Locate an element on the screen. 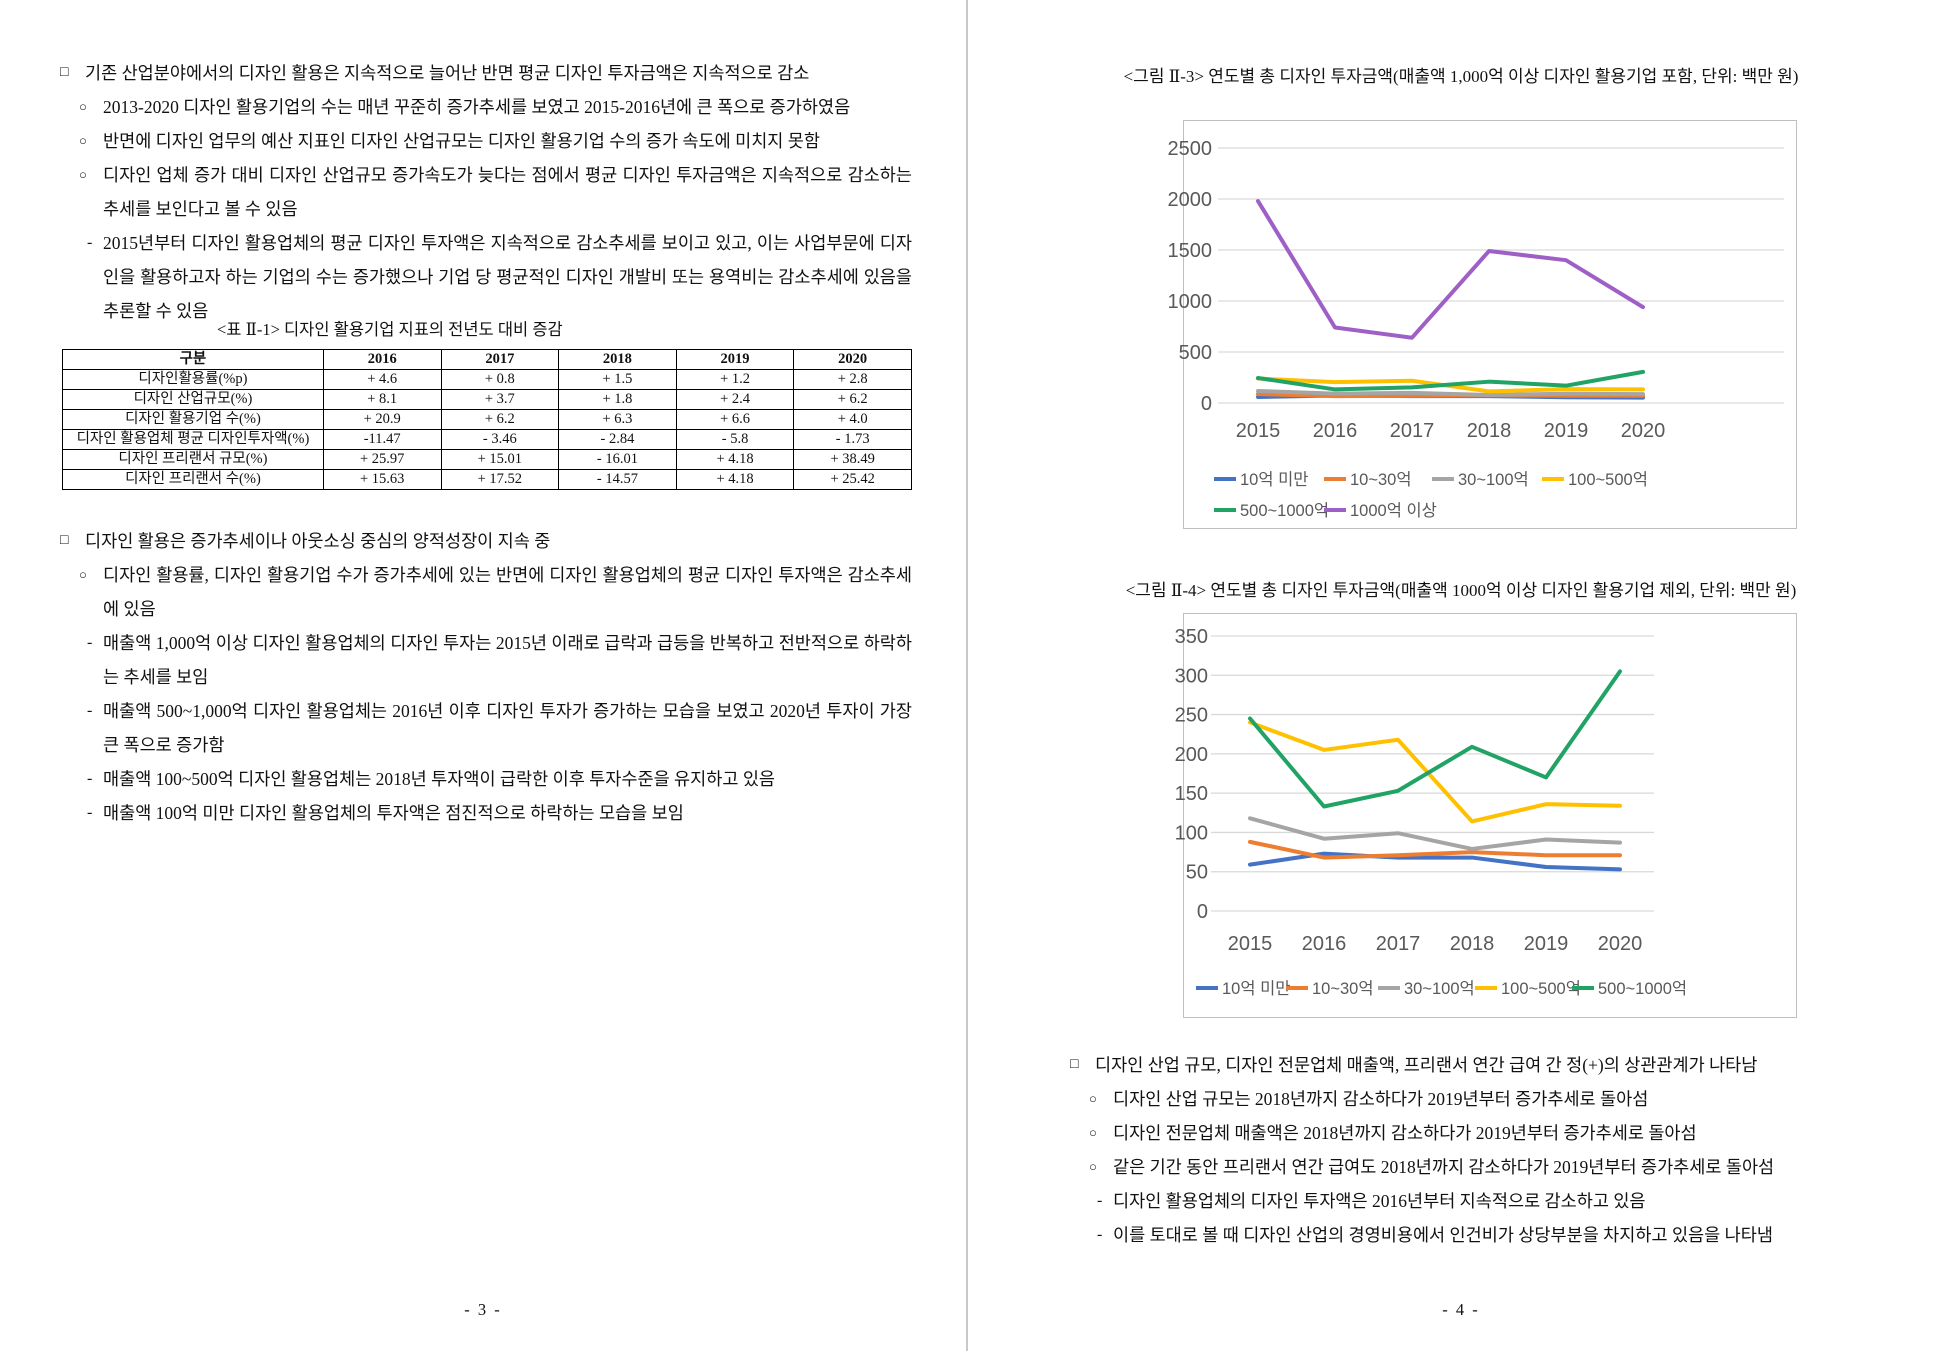 This screenshot has height=1351, width=1944. page-number-right: - 4 - is located at coordinates (1461, 1309).